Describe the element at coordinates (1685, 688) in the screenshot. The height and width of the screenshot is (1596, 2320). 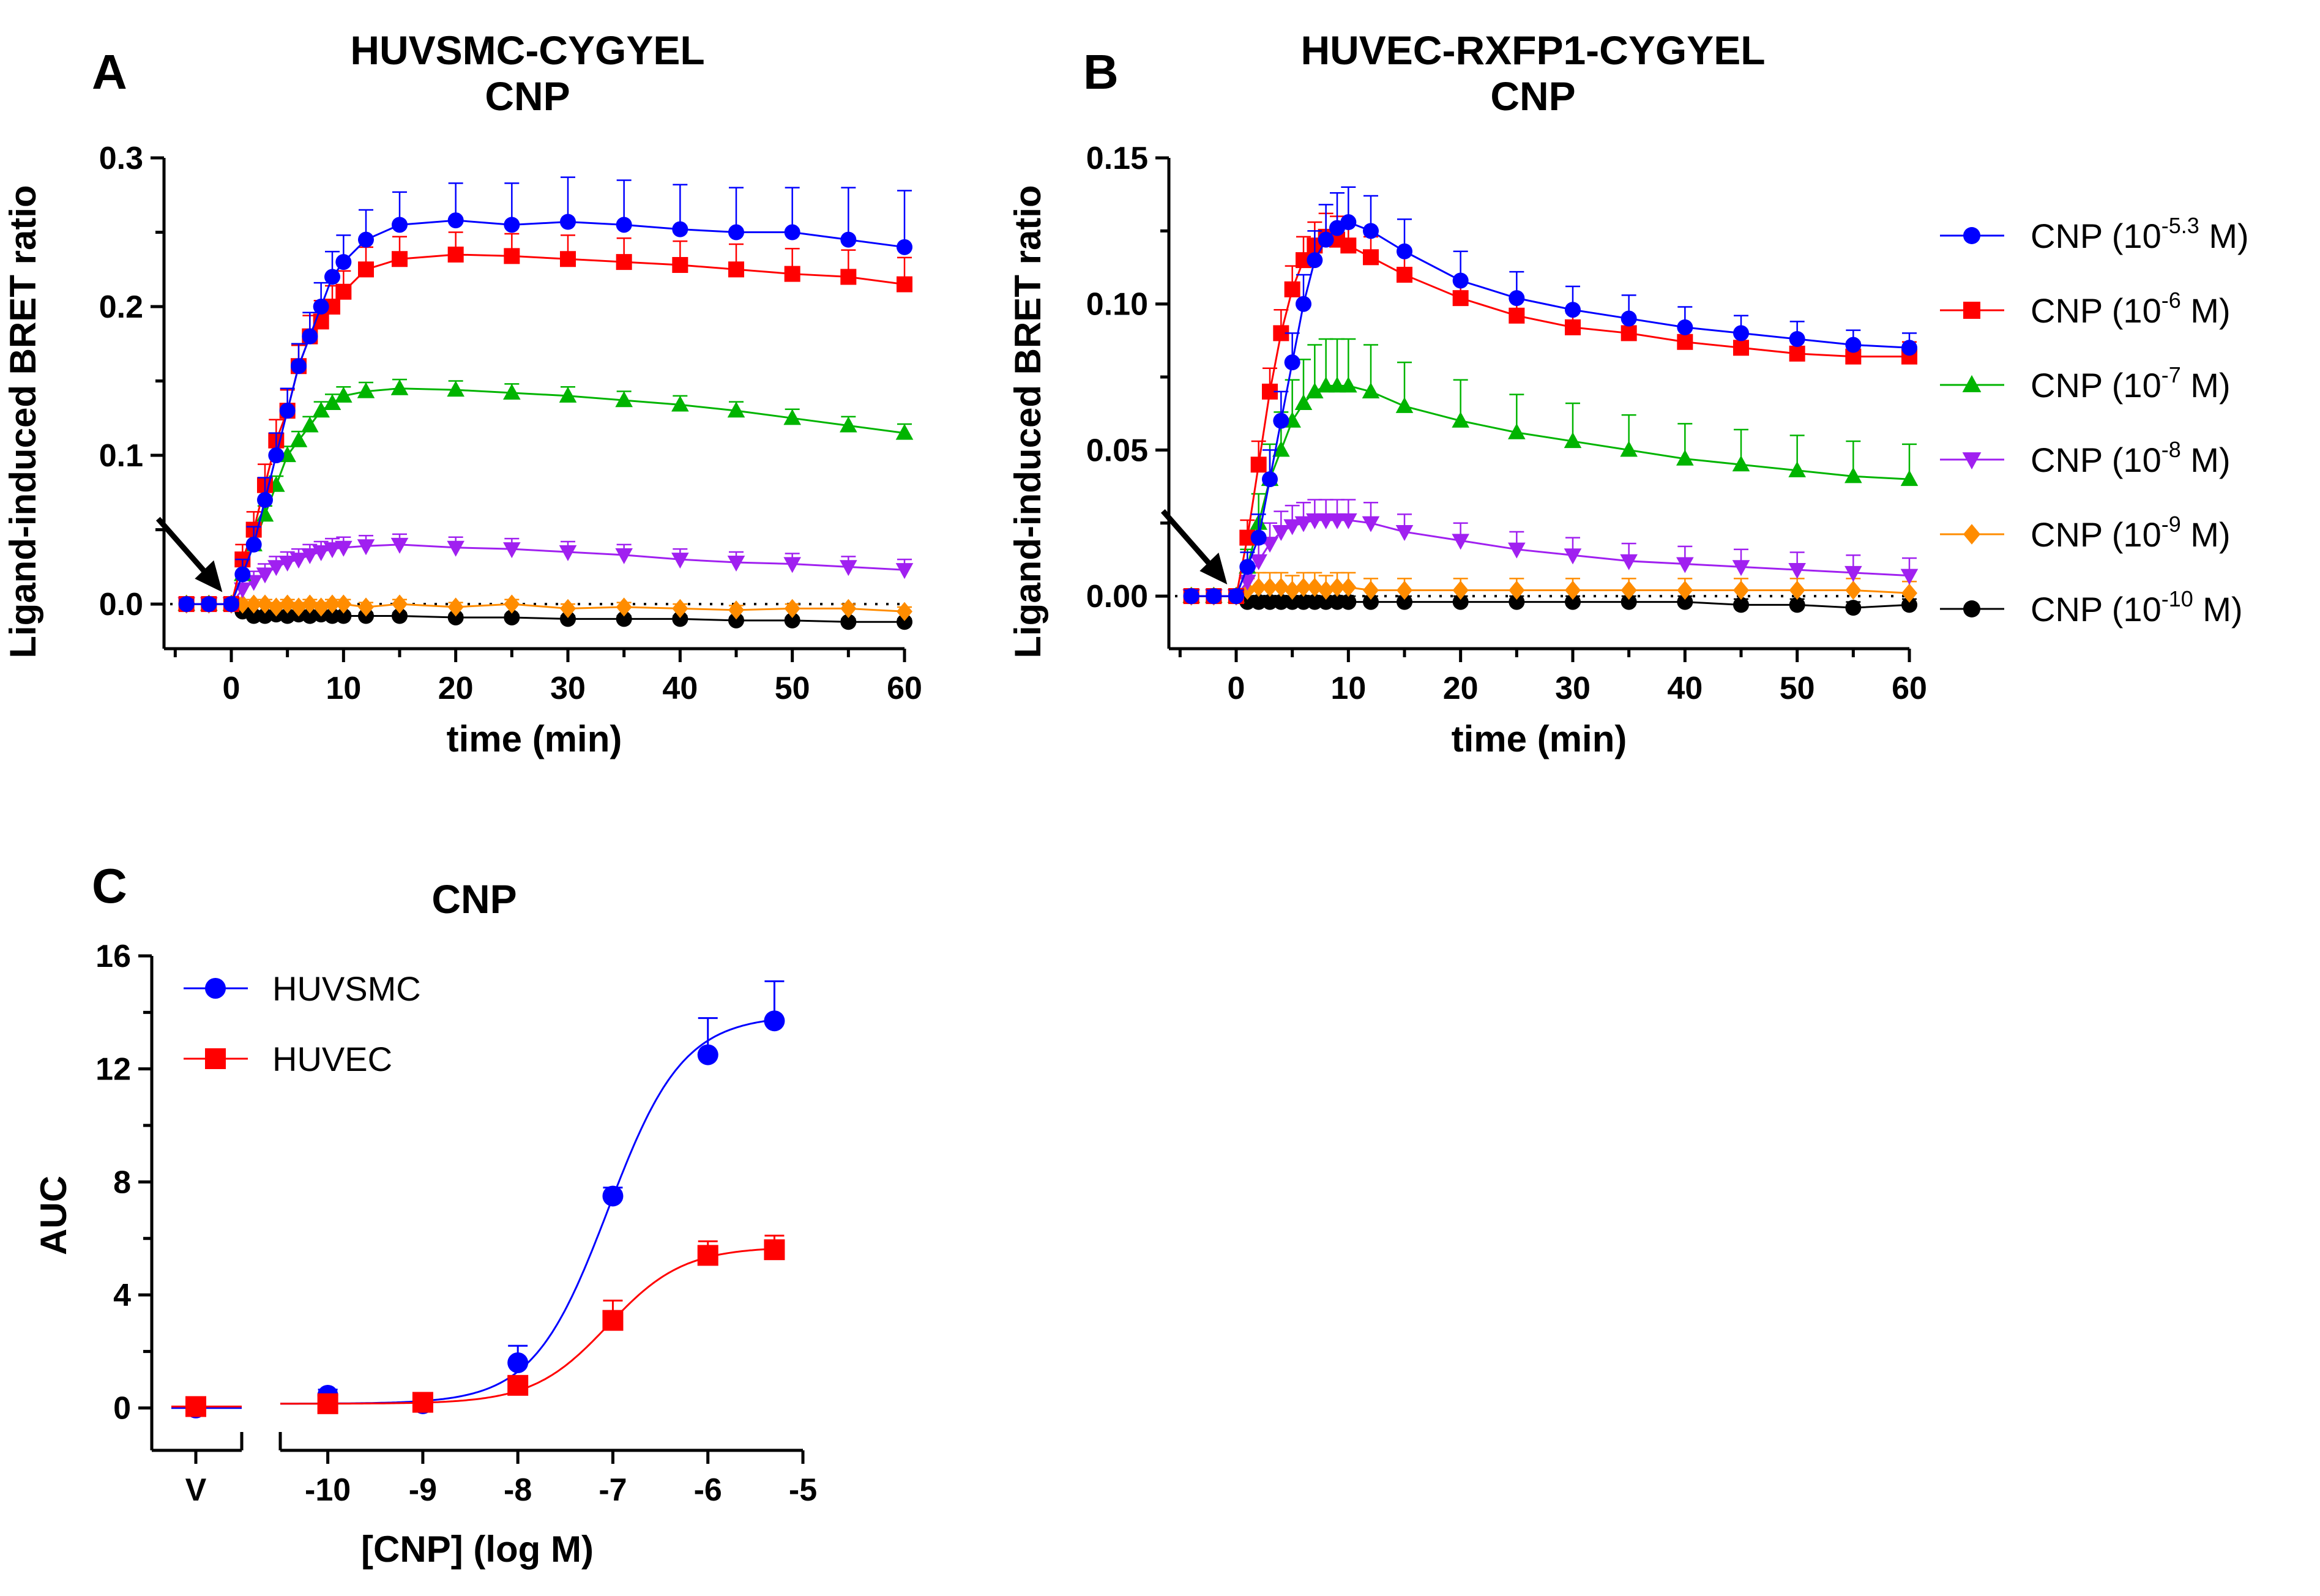
I see `panel-b-x-tick-label: 40` at that location.